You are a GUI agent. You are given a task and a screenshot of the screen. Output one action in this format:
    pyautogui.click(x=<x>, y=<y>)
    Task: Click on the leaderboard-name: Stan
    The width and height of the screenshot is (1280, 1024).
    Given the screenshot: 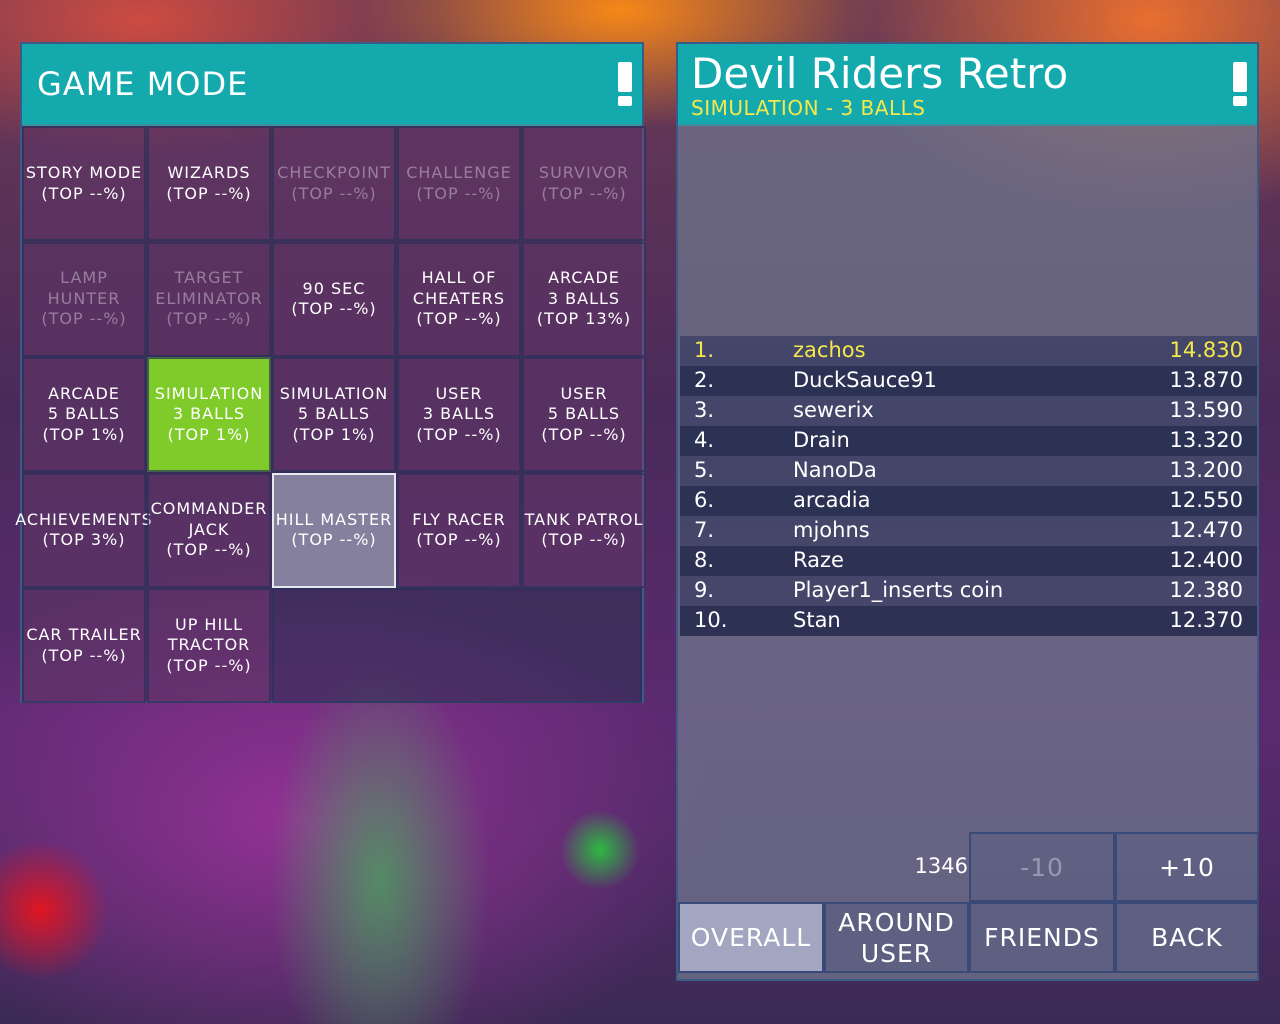 What is the action you would take?
    pyautogui.click(x=817, y=620)
    